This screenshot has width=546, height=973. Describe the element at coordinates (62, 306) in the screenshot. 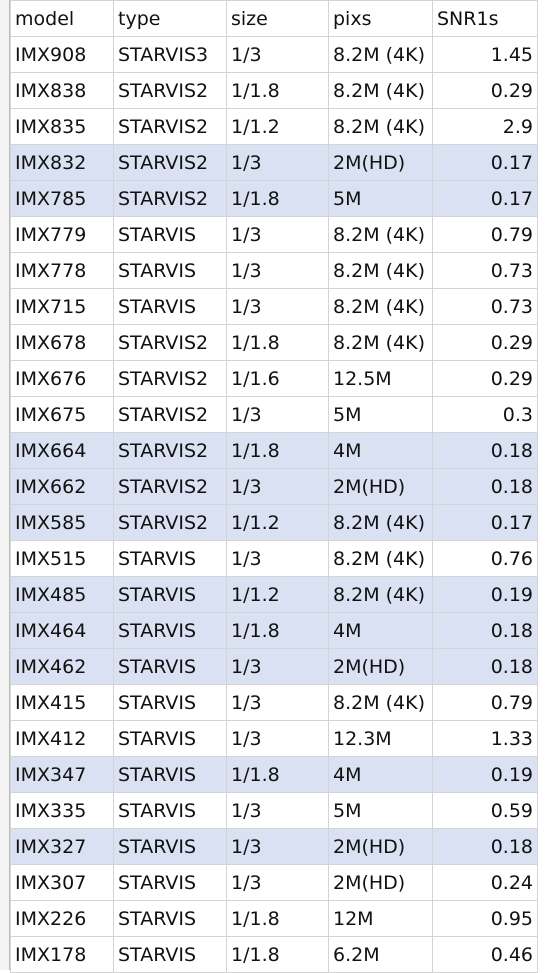

I see `model-cell: IMX715` at that location.